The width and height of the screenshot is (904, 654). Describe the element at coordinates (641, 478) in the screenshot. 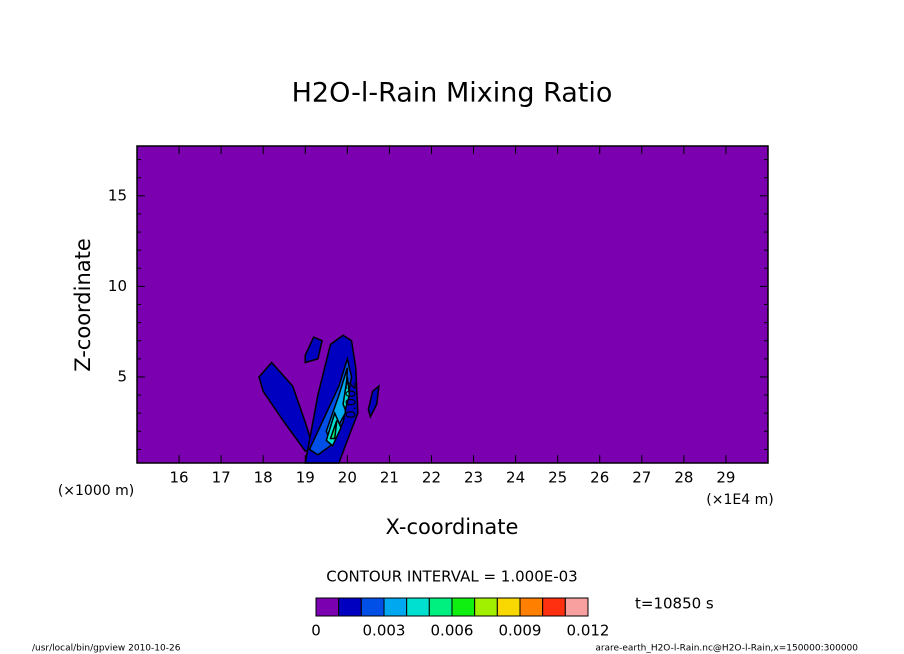

I see `x-tick-label: 27` at that location.